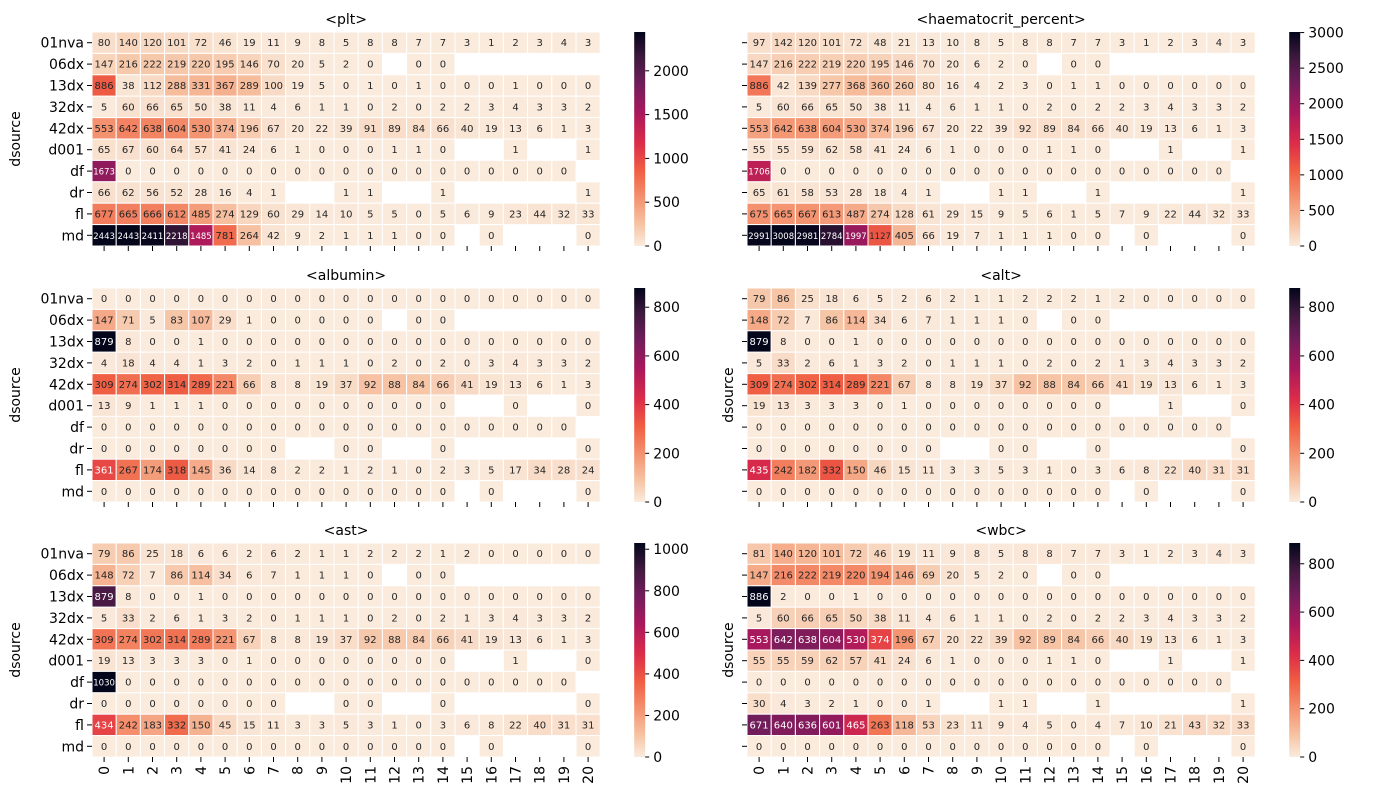 The width and height of the screenshot is (1400, 804). I want to click on colorbar-tick-label: 3000, so click(1326, 34).